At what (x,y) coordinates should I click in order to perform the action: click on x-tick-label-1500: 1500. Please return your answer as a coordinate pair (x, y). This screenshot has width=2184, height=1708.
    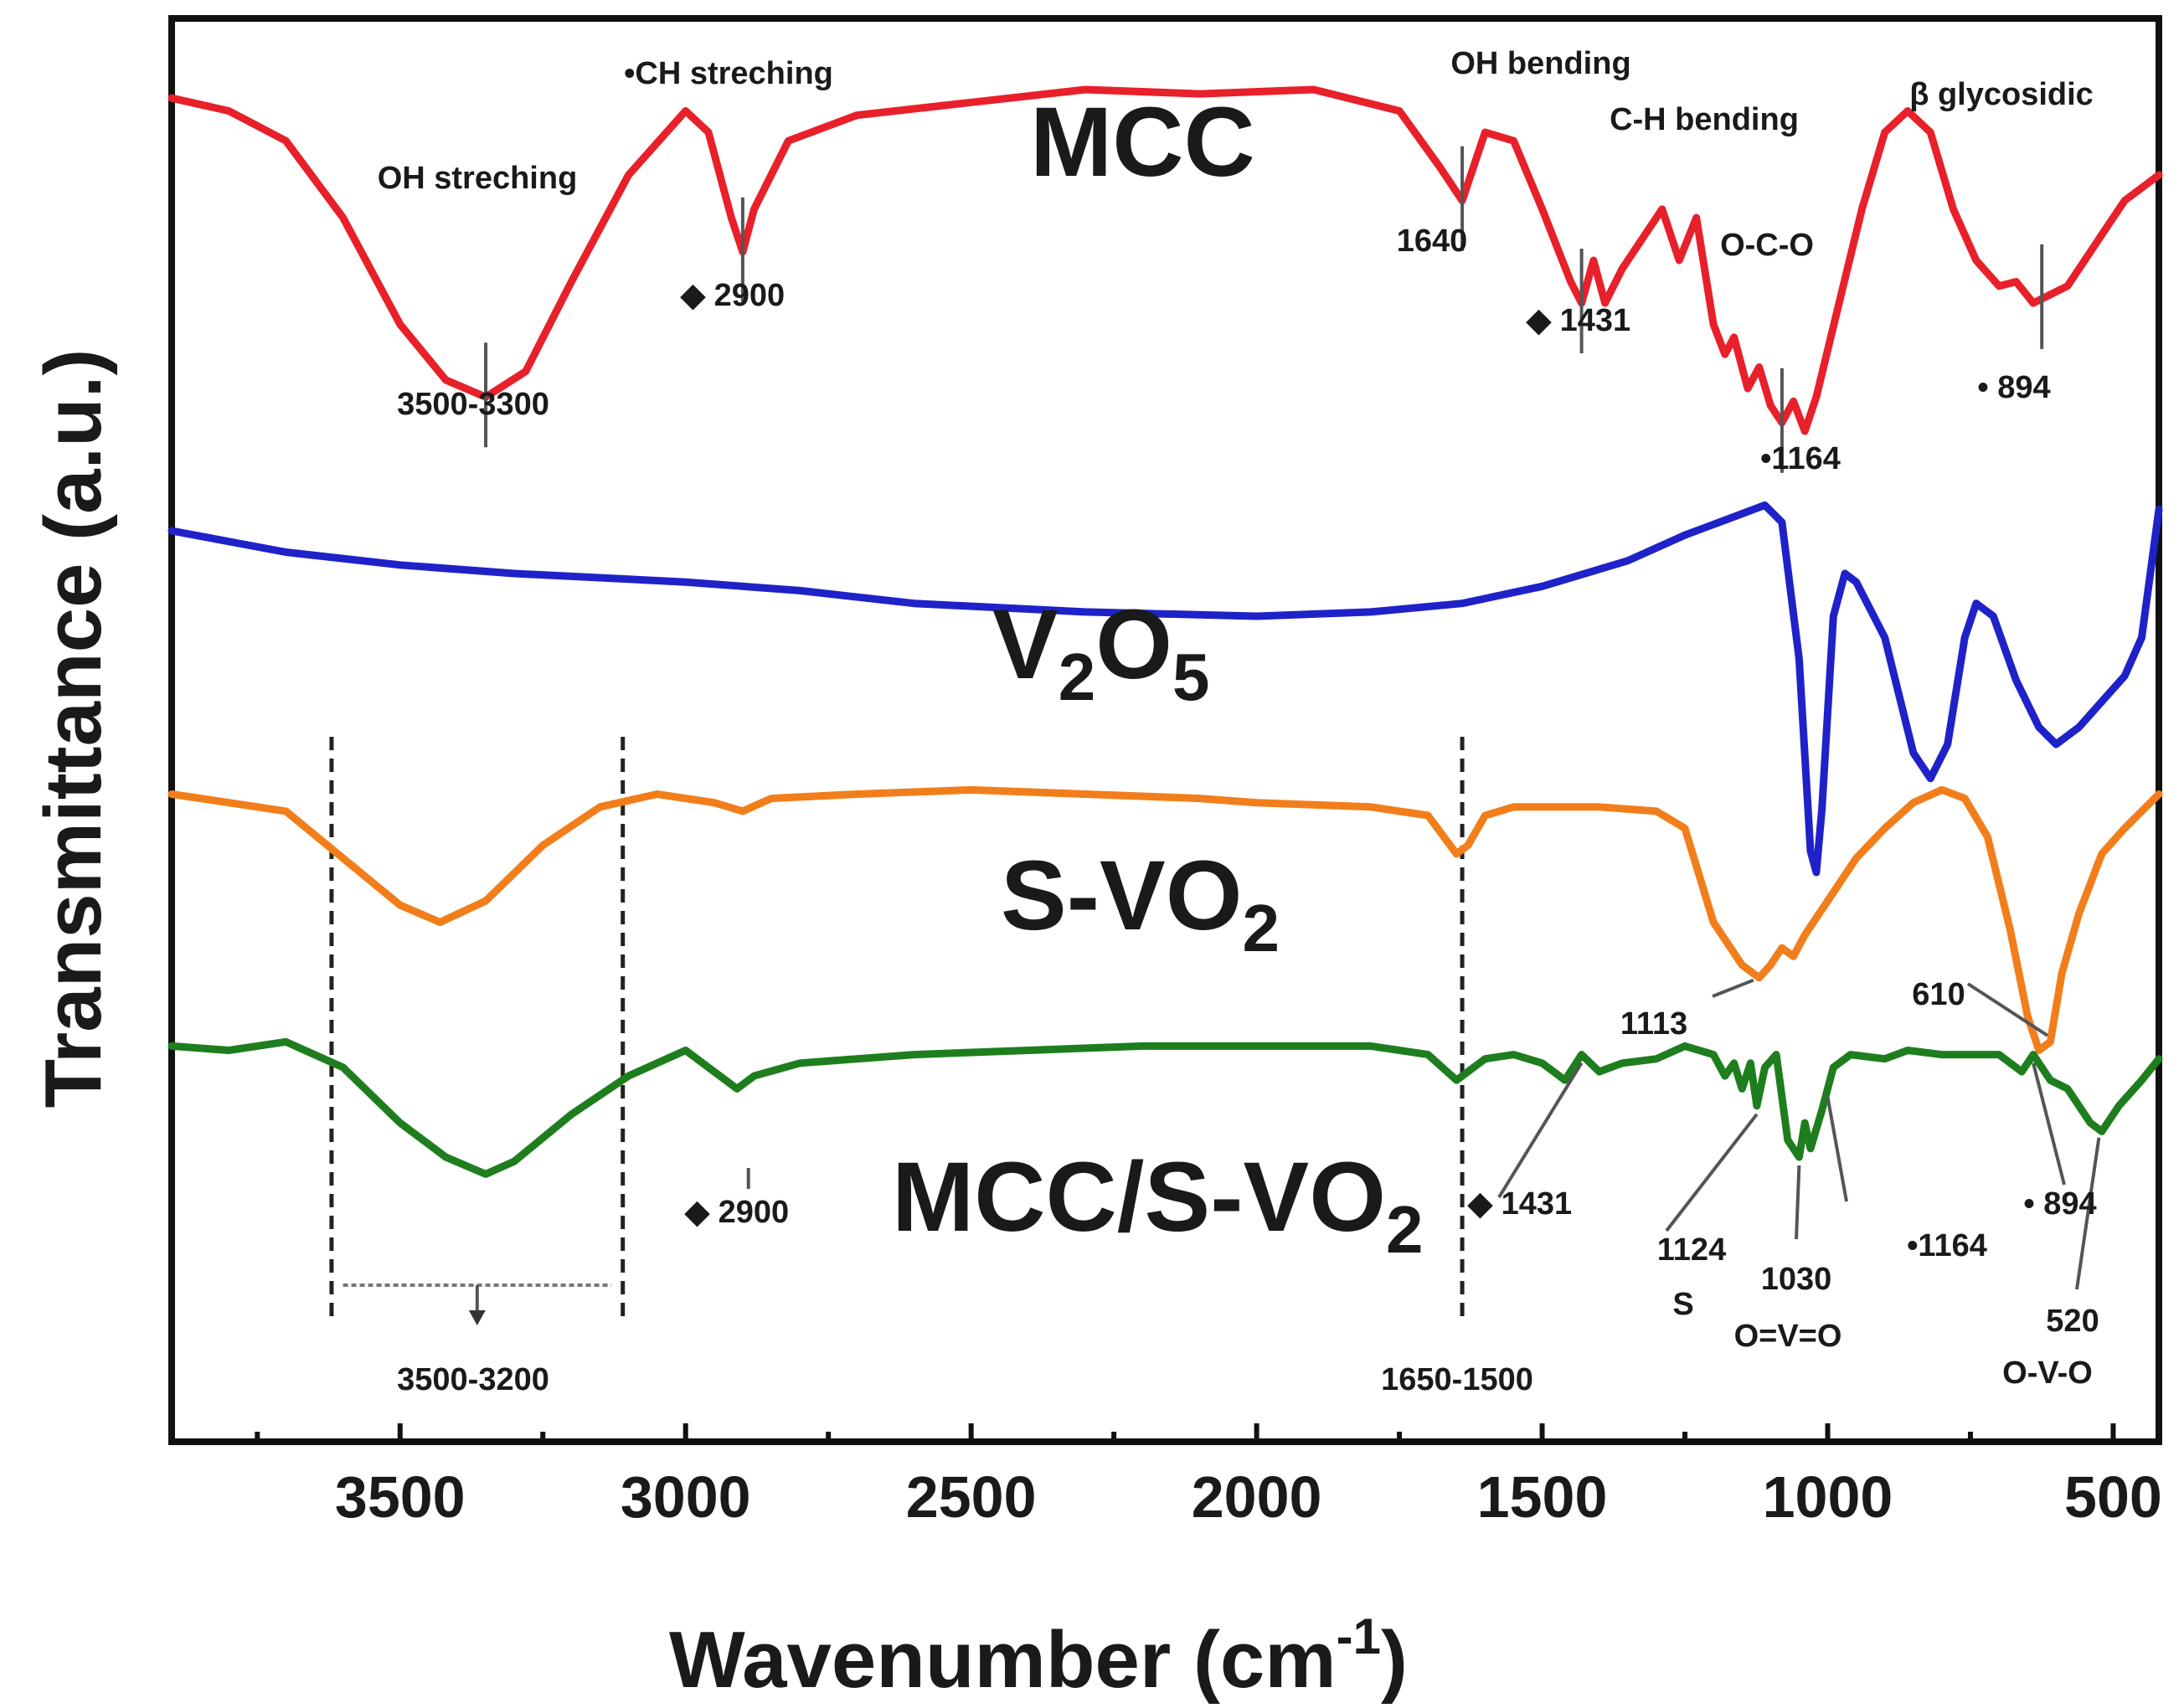
    Looking at the image, I should click on (1542, 1497).